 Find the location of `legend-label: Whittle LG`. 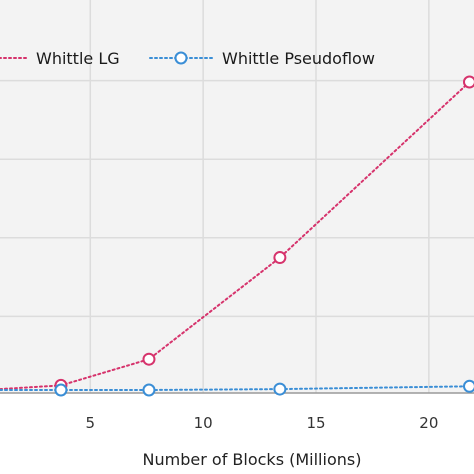

legend-label: Whittle LG is located at coordinates (78, 58).